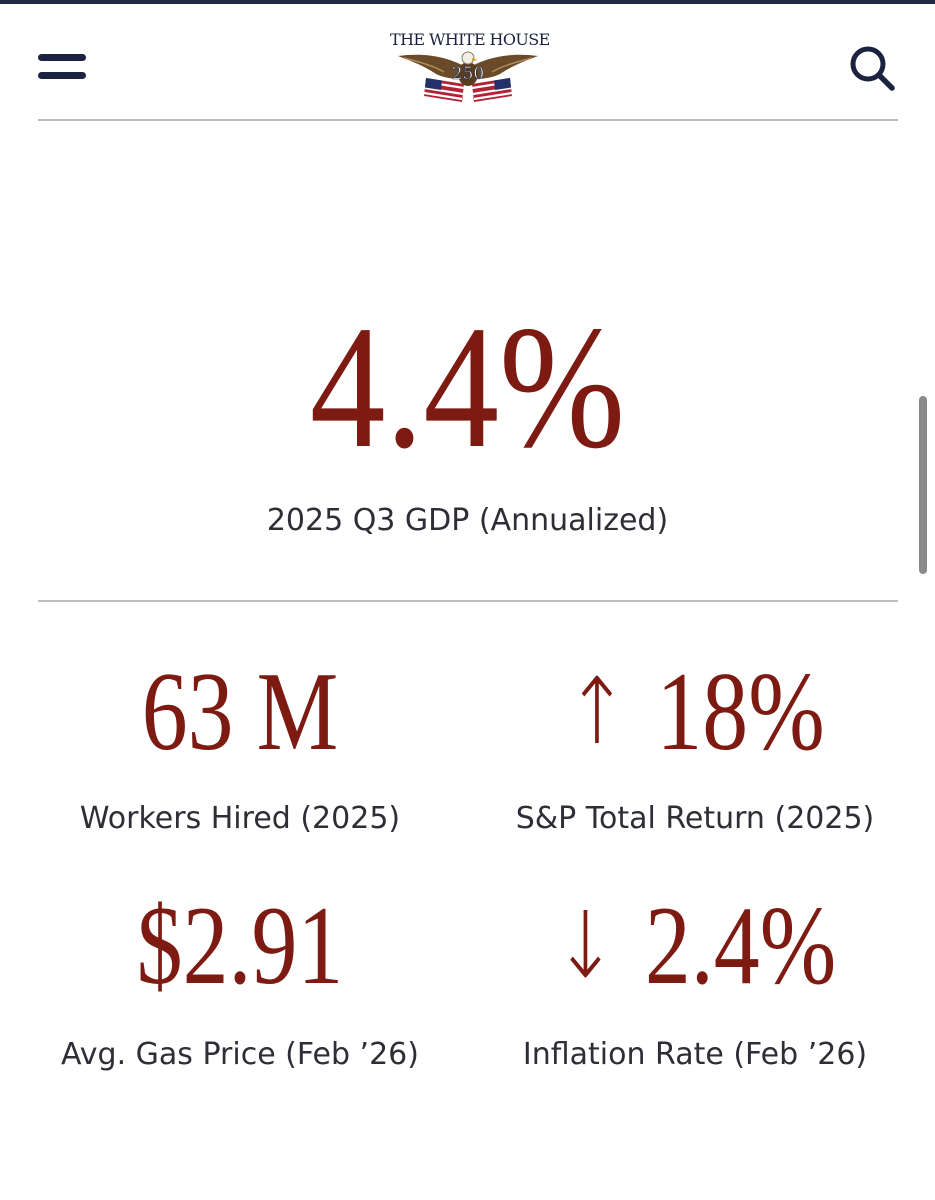 The image size is (935, 1200). Describe the element at coordinates (240, 946) in the screenshot. I see `gas-price-value: $2.91` at that location.